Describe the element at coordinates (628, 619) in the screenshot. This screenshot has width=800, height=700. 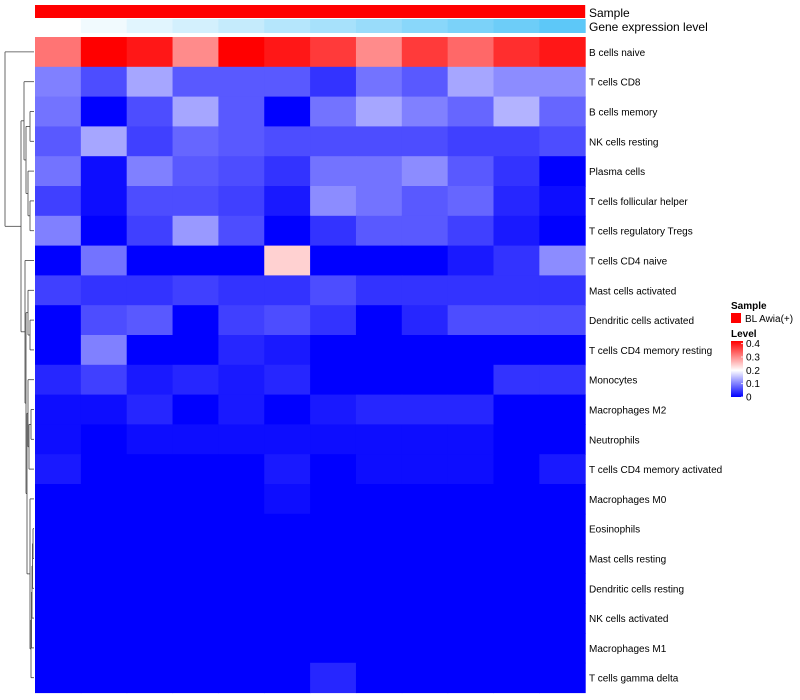
I see `row-label: NK cells activated` at that location.